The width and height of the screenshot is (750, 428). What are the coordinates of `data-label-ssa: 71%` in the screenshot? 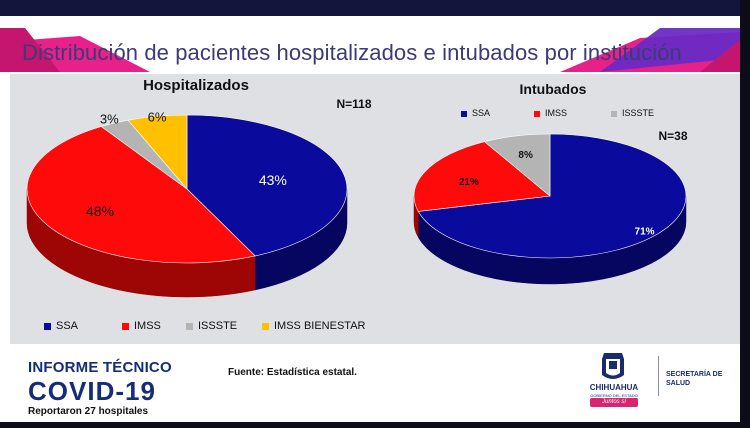 It's located at (645, 231).